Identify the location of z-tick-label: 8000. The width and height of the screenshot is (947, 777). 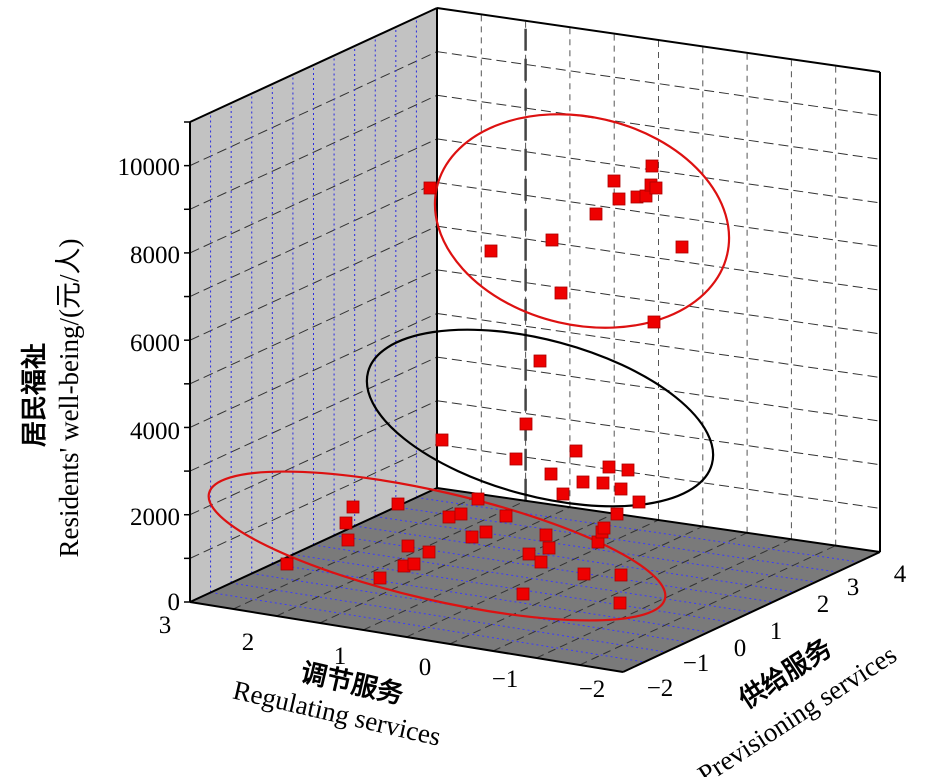
(155, 255).